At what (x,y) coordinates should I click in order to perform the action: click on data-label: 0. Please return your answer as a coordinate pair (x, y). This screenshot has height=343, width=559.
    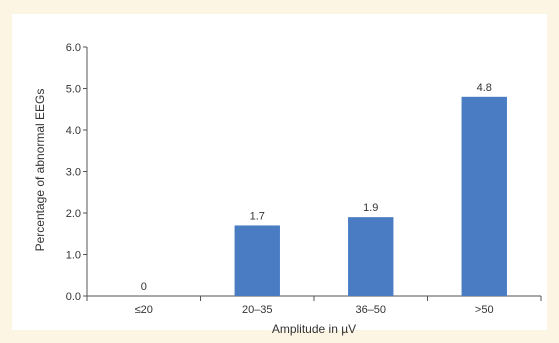
    Looking at the image, I should click on (144, 287).